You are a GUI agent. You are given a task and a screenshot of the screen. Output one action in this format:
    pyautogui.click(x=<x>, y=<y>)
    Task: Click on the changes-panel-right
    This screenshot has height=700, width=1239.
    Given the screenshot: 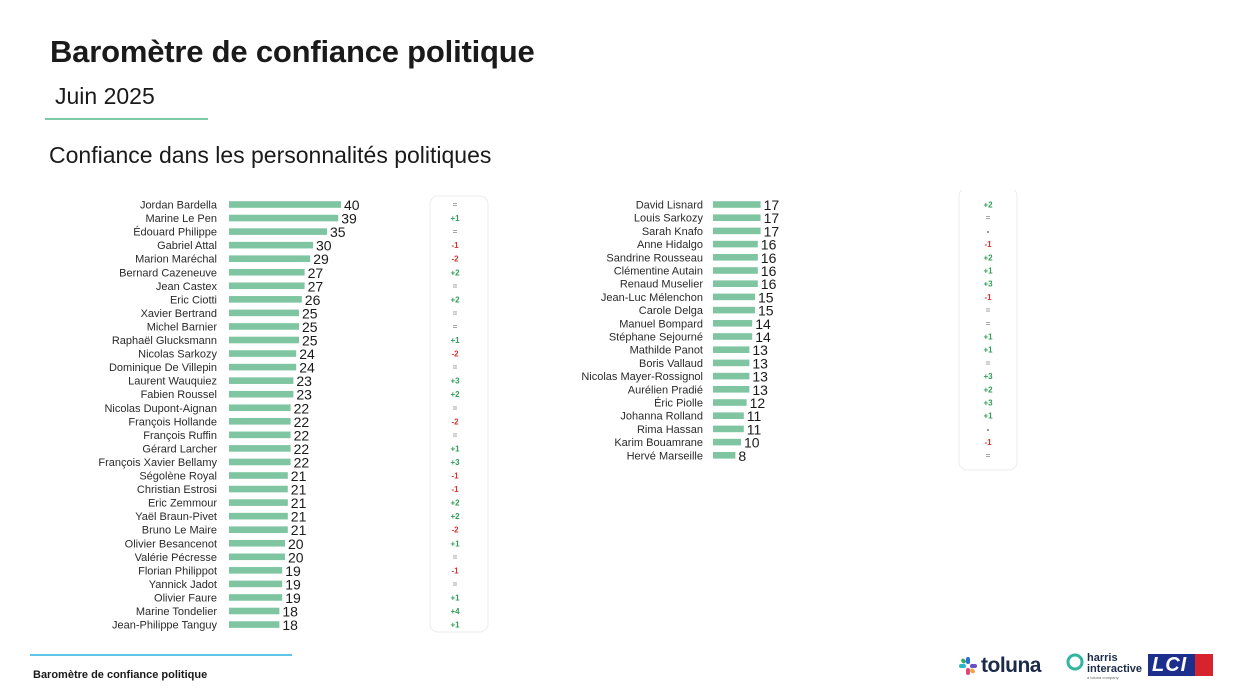 What is the action you would take?
    pyautogui.click(x=988, y=330)
    